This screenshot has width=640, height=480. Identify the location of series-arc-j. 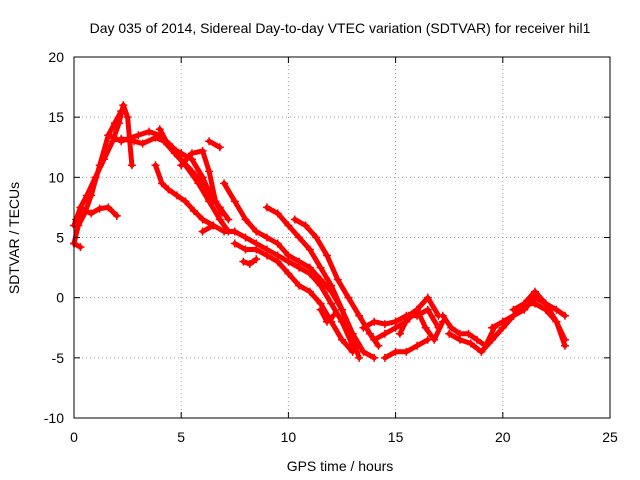
(214, 144).